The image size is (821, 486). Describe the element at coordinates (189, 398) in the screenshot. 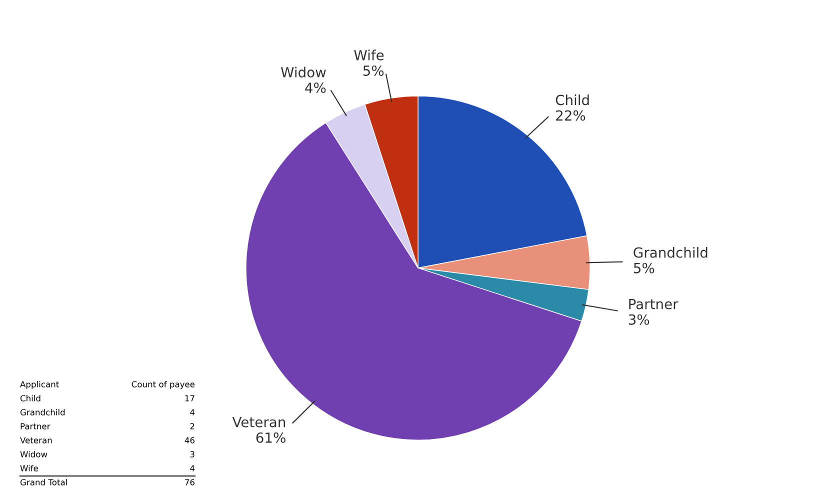

I see `text: 17` at that location.